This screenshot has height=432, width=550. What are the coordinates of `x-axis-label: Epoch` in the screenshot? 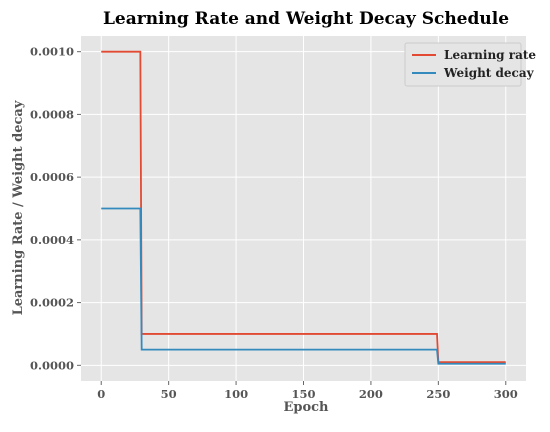 It's located at (306, 407).